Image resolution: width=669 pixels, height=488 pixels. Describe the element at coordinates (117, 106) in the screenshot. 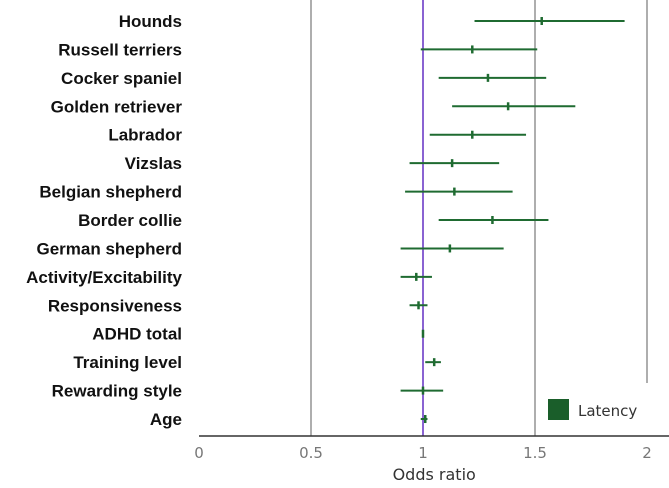

I see `category-label-golden-retriever: Golden retriever` at that location.